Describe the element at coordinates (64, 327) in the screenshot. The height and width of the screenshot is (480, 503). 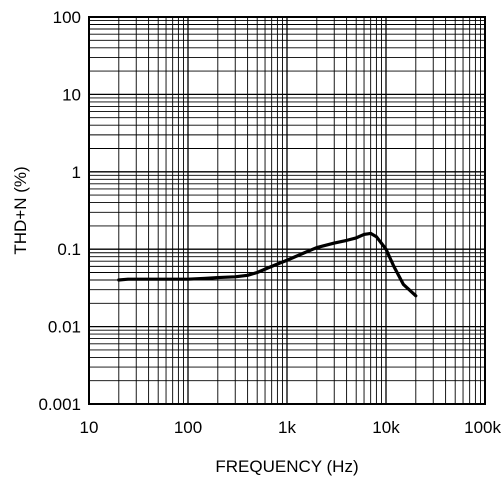
I see `y-tick-label: 0.01` at that location.